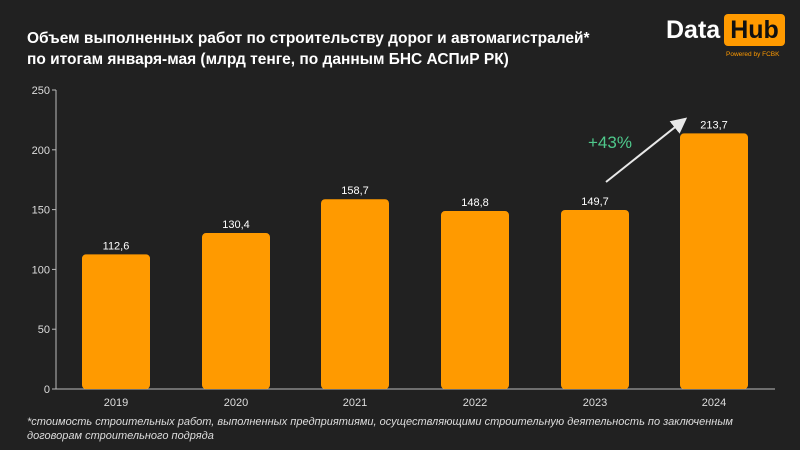 The height and width of the screenshot is (450, 800). I want to click on data-label-2023: 149,7, so click(595, 202).